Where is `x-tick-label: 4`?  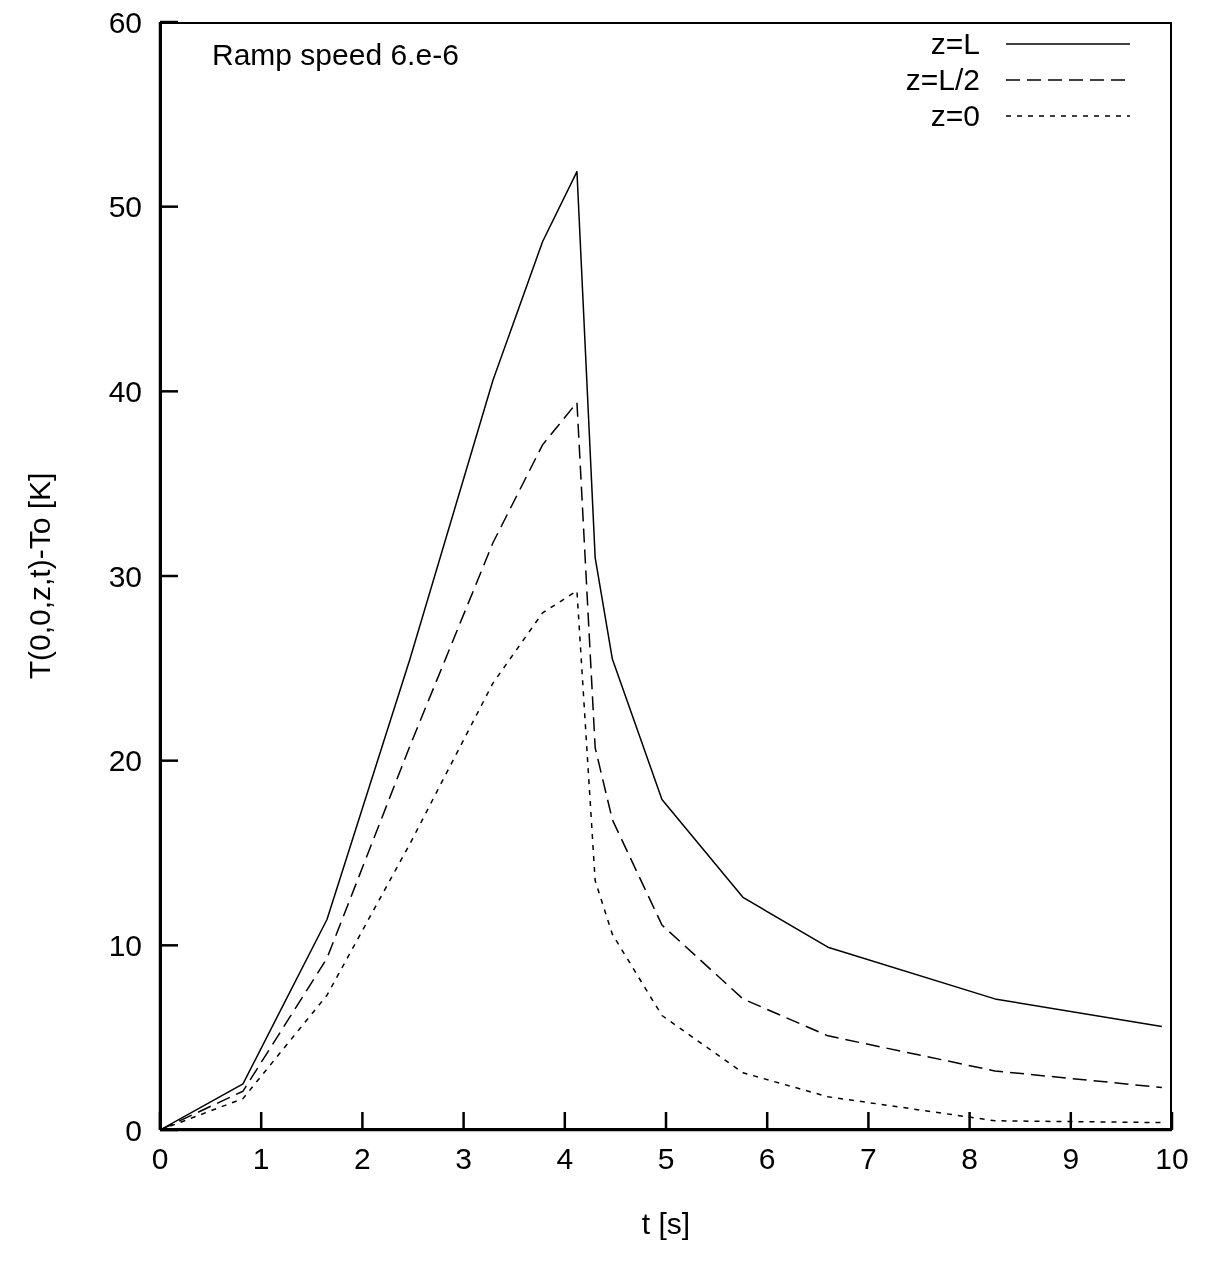
x-tick-label: 4 is located at coordinates (565, 1159).